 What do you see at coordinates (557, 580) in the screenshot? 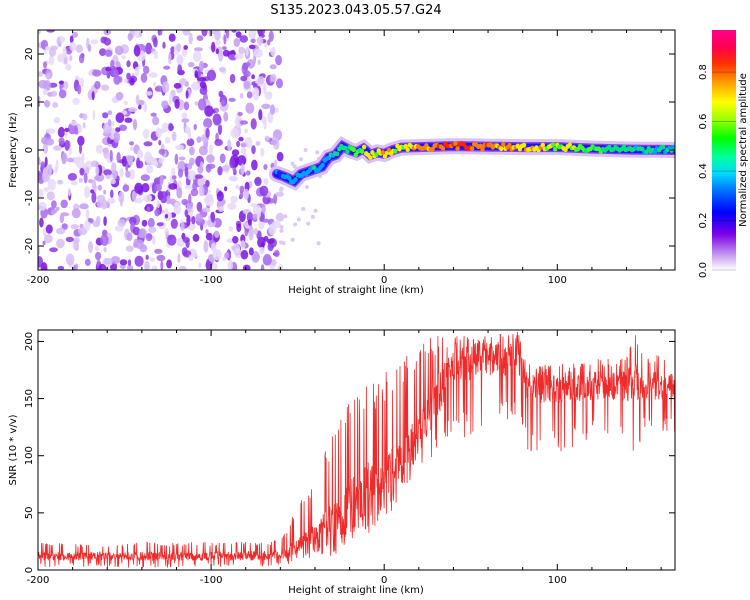
I see `snr-x-tick-label: 100` at bounding box center [557, 580].